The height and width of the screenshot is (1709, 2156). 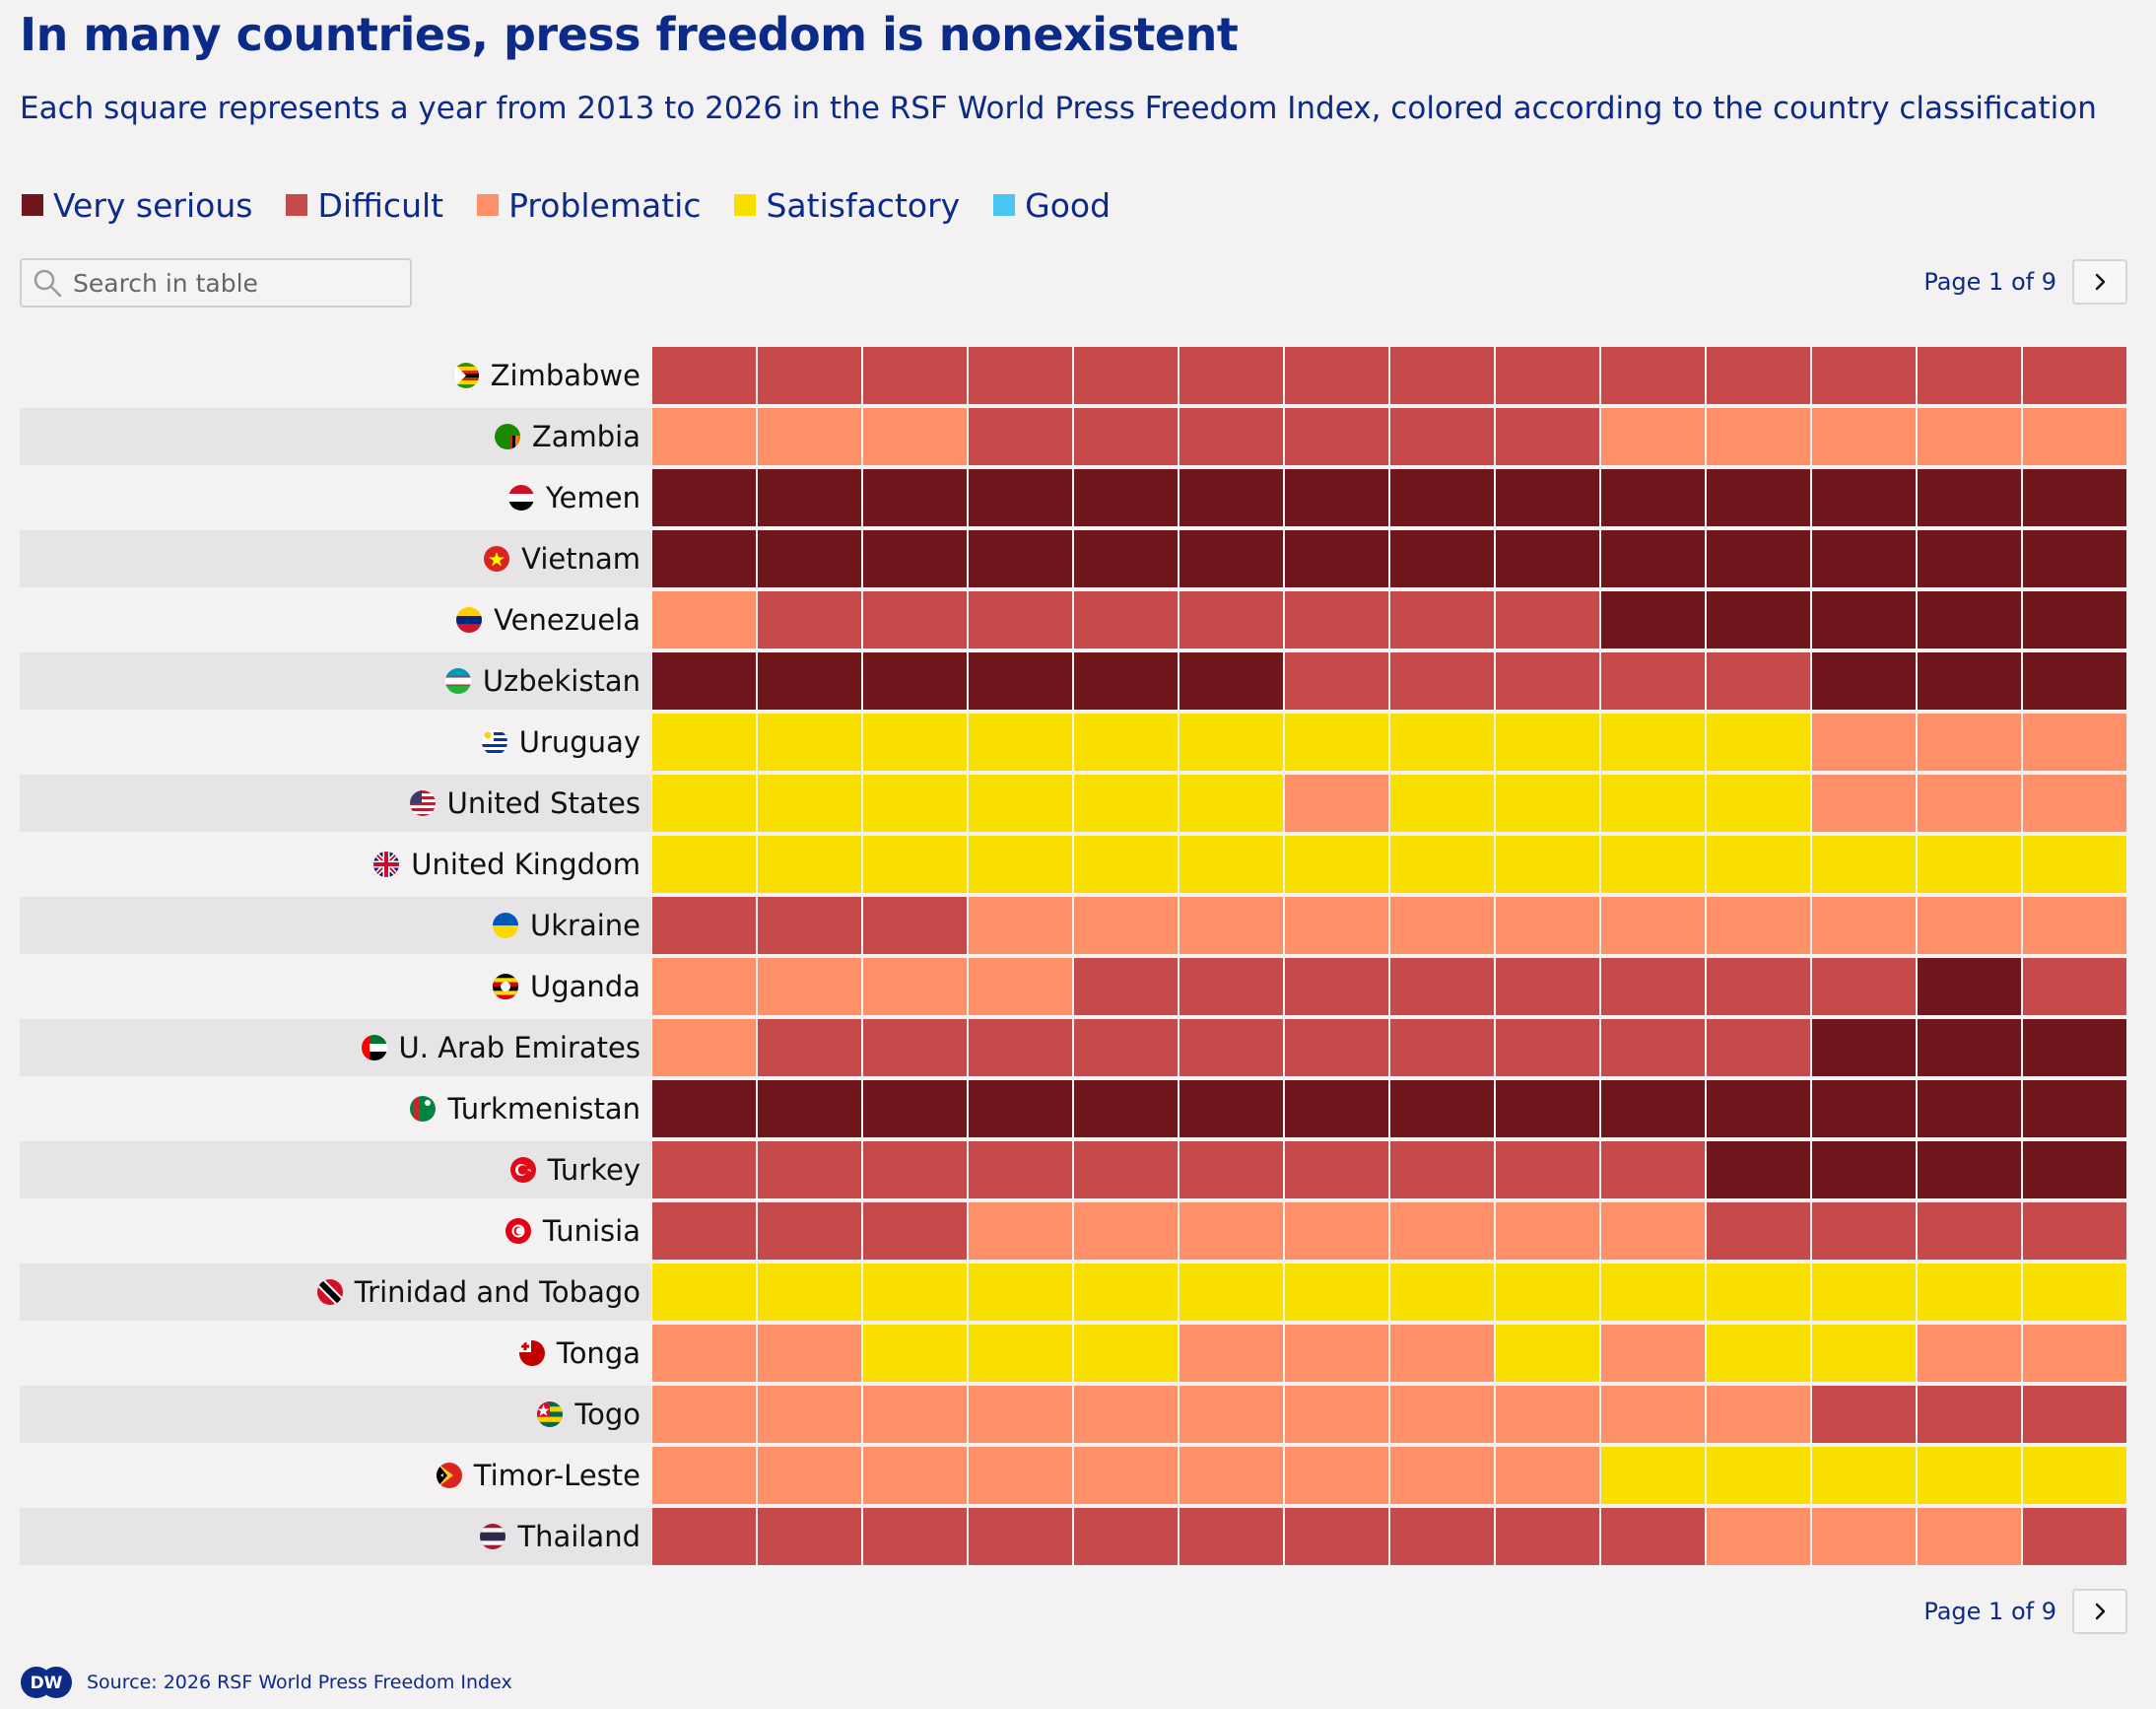 I want to click on search-box, so click(x=216, y=283).